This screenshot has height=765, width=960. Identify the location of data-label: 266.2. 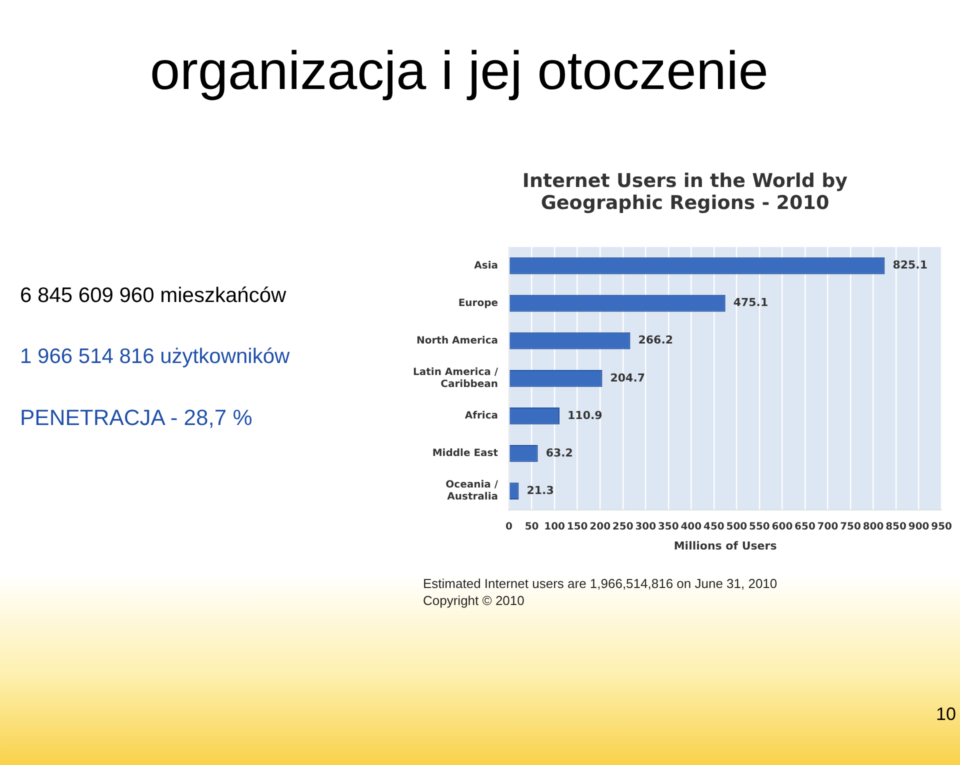
(656, 340).